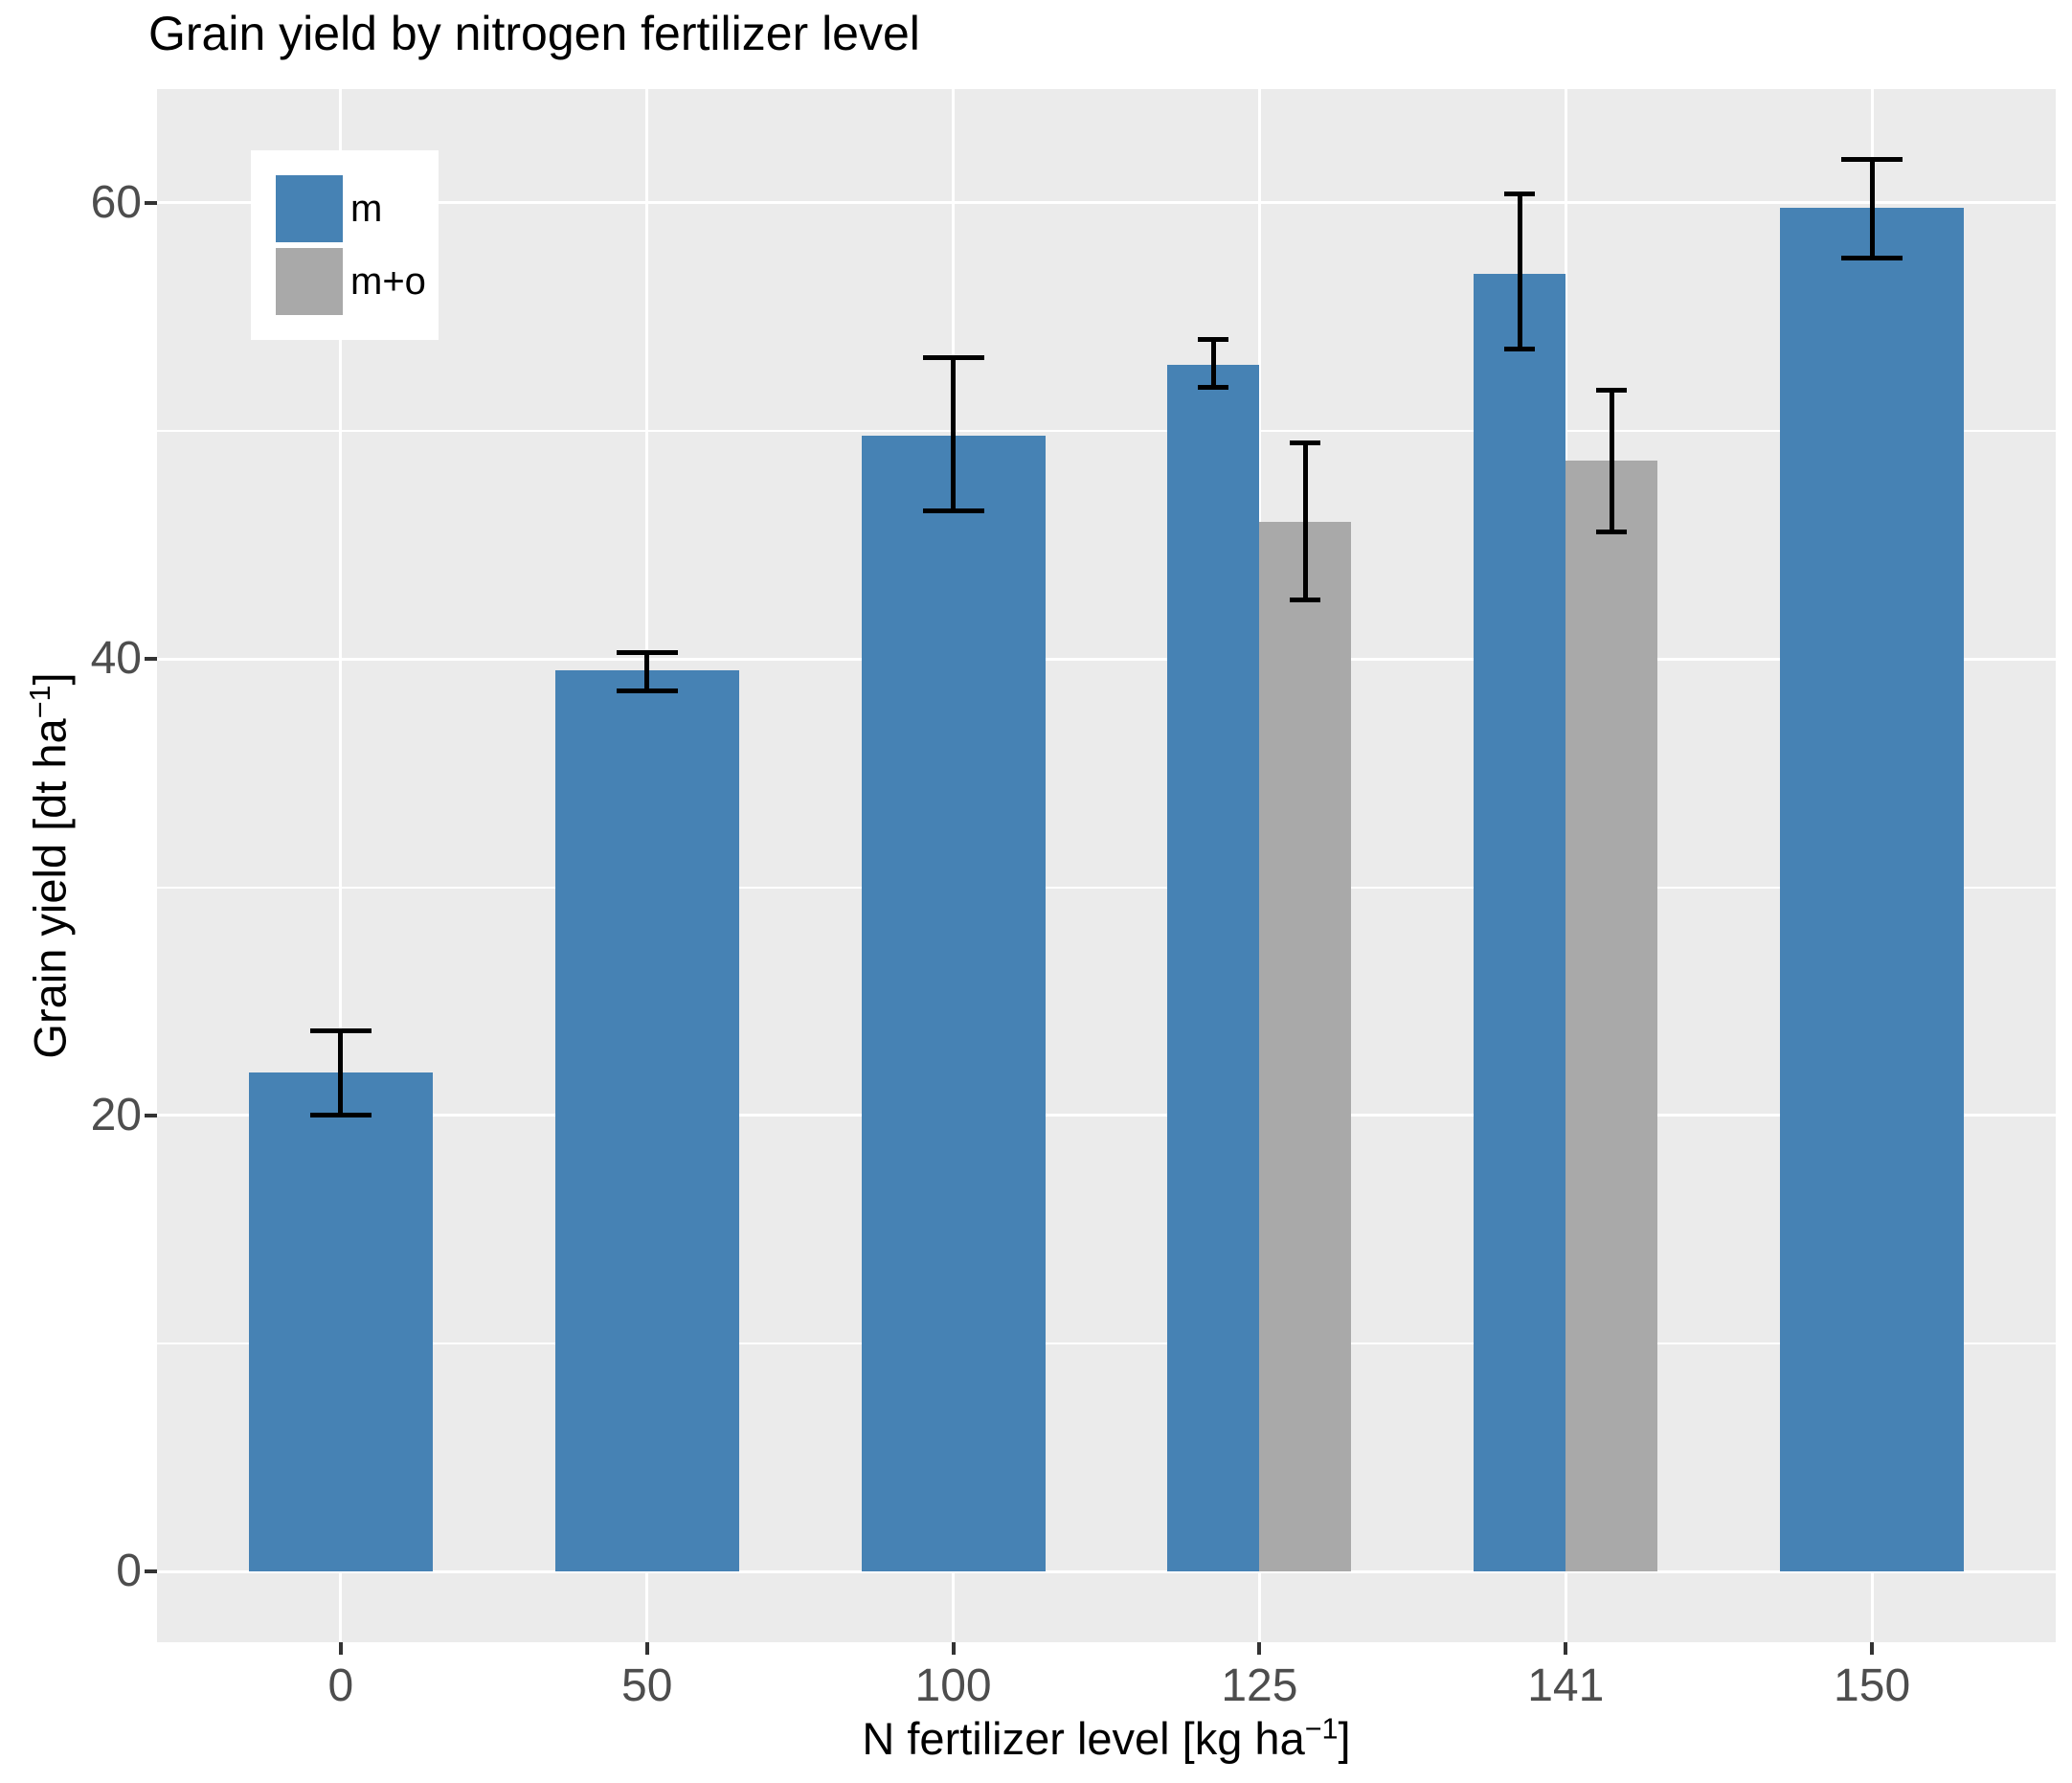 This screenshot has width=2072, height=1783. What do you see at coordinates (1872, 889) in the screenshot?
I see `bar-m-x150` at bounding box center [1872, 889].